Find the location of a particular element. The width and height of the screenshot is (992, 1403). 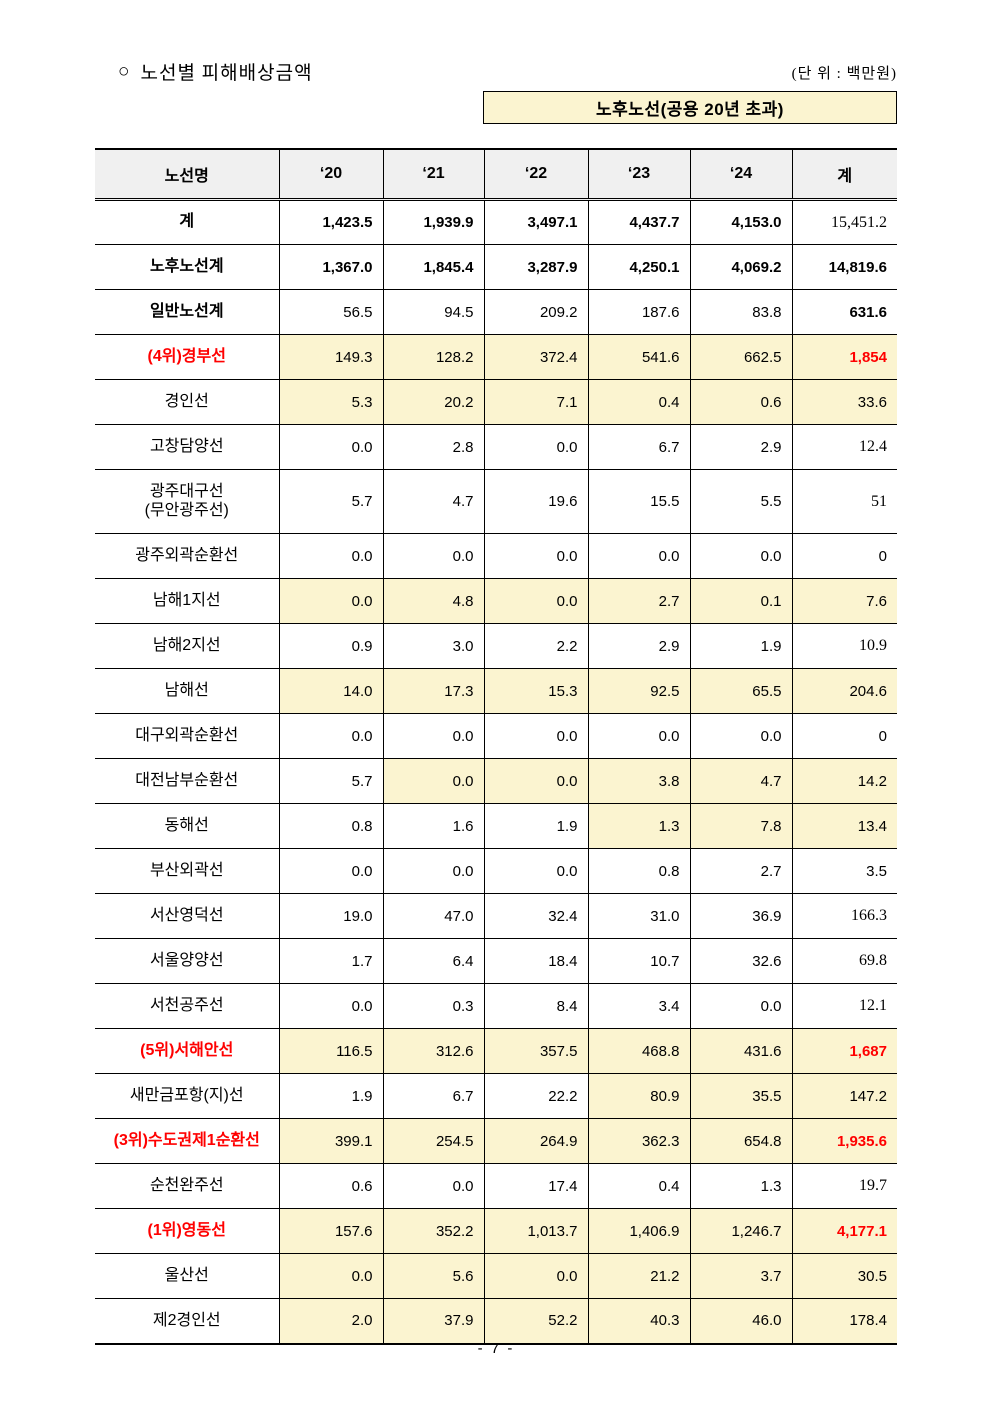

value-cell: 3,497.1 is located at coordinates (535, 222).